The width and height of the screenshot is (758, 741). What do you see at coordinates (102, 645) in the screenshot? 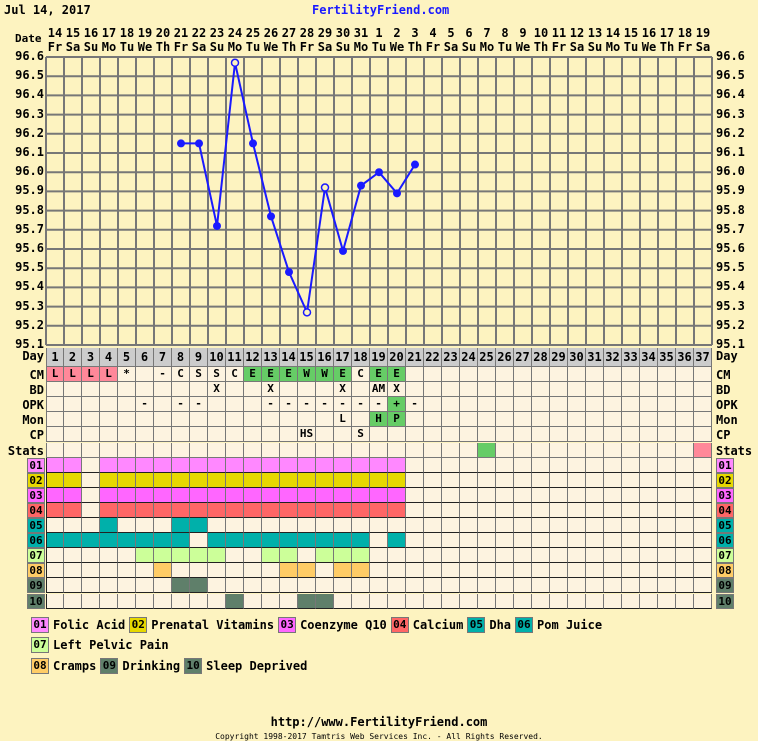
I see `legend-line: 07 Left Pelvic Pain` at bounding box center [102, 645].